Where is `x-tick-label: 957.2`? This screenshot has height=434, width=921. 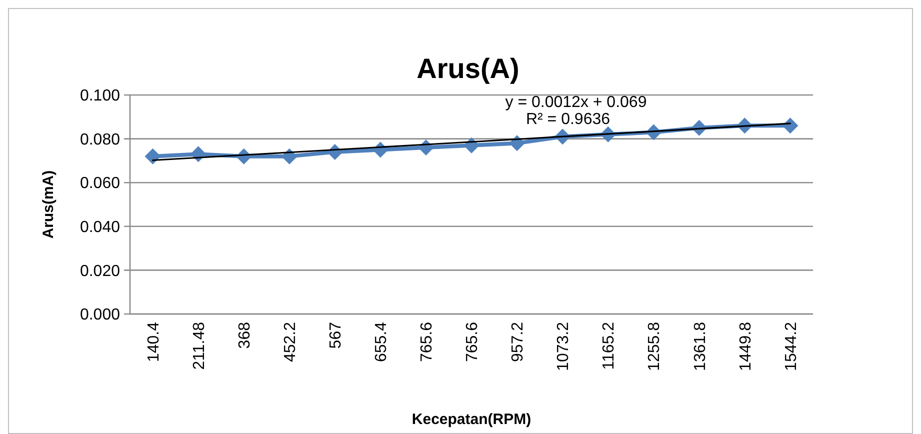 x-tick-label: 957.2 is located at coordinates (518, 342).